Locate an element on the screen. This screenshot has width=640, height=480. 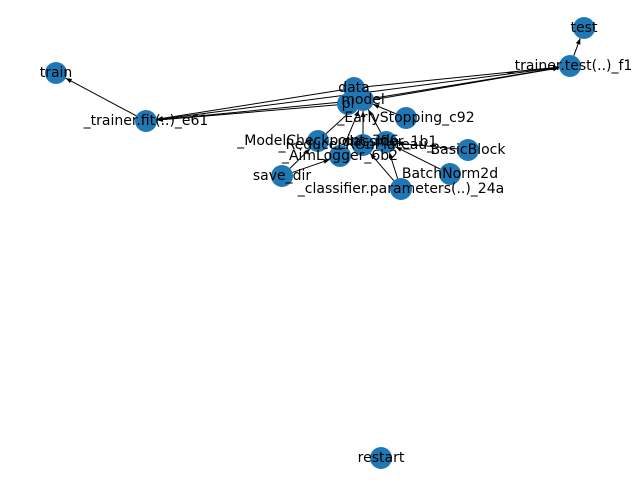
node-label-restart: restart is located at coordinates (381, 458).